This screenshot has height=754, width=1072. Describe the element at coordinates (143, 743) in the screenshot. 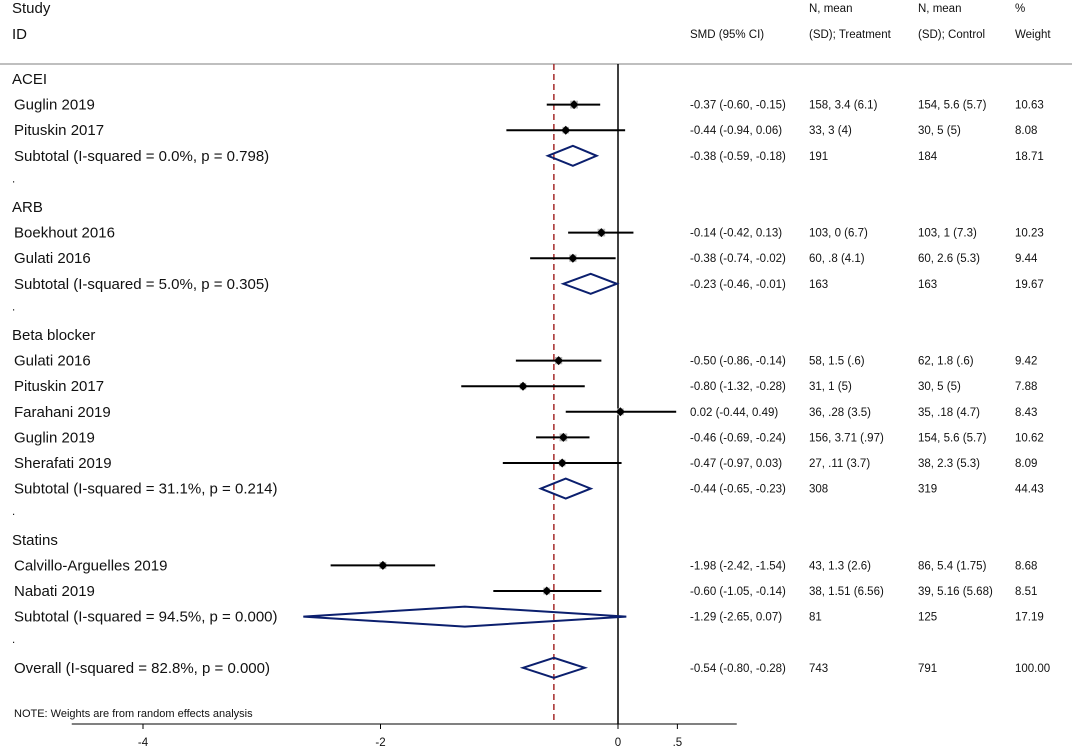

I see `x-tick-label: -4` at that location.